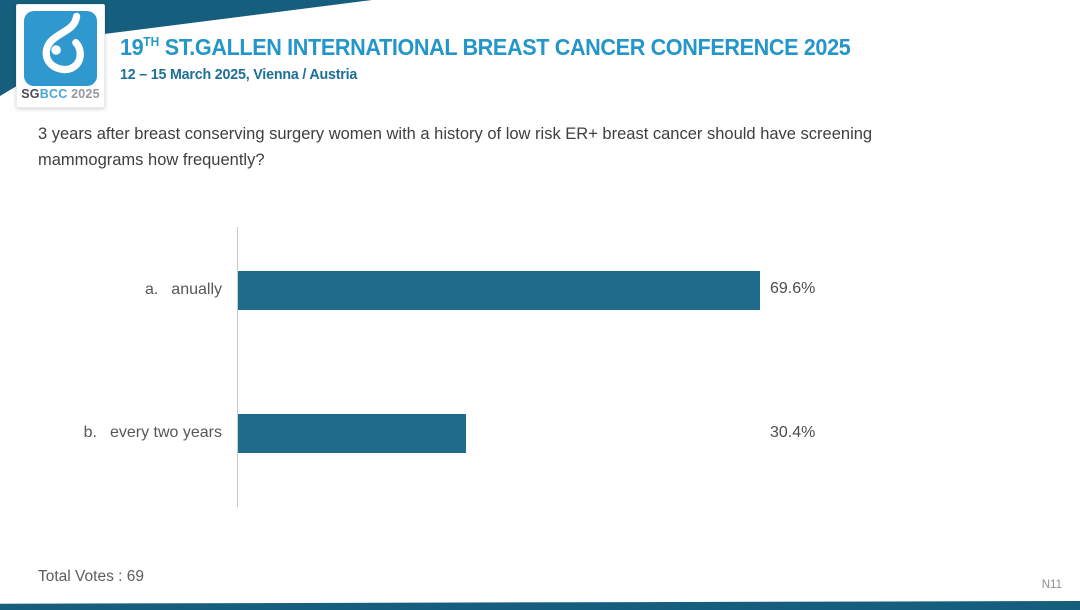  I want to click on logo-wordmark: SGBCC 2025, so click(60, 94).